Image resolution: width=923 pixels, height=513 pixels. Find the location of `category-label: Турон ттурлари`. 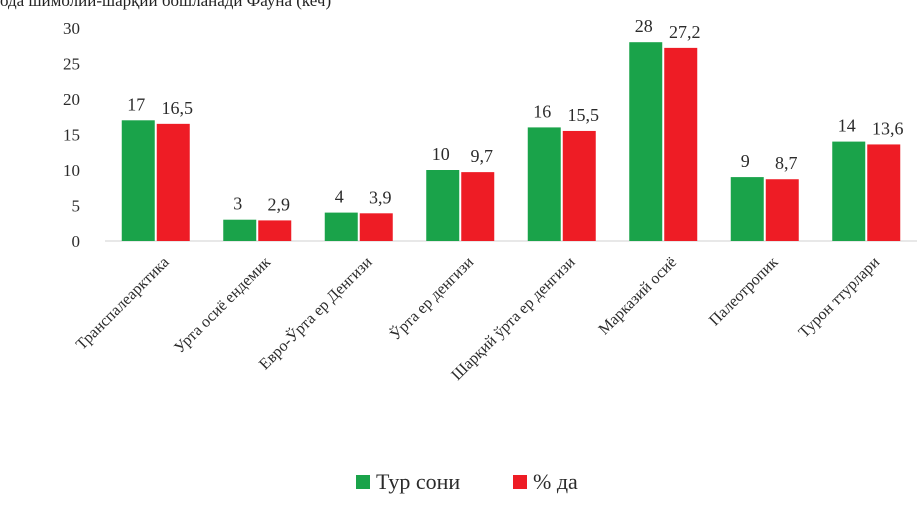

category-label: Турон ттурлари is located at coordinates (840, 297).